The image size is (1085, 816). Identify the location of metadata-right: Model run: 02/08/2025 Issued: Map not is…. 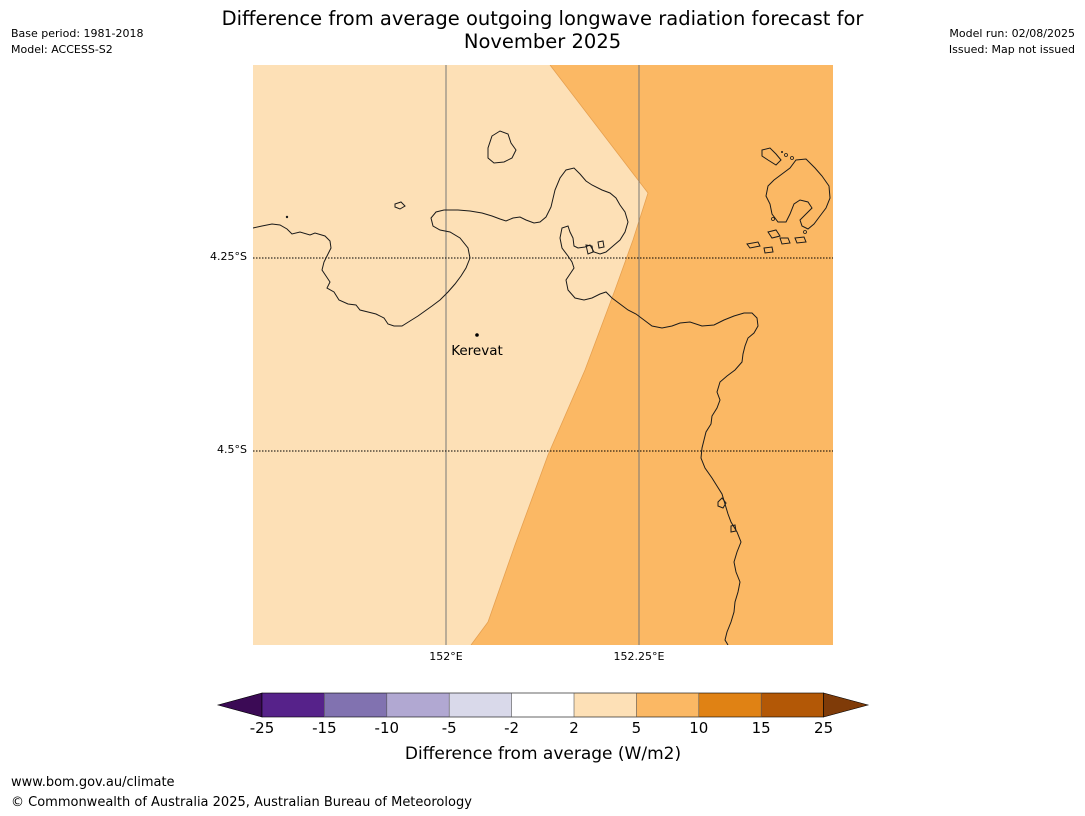
(1012, 42).